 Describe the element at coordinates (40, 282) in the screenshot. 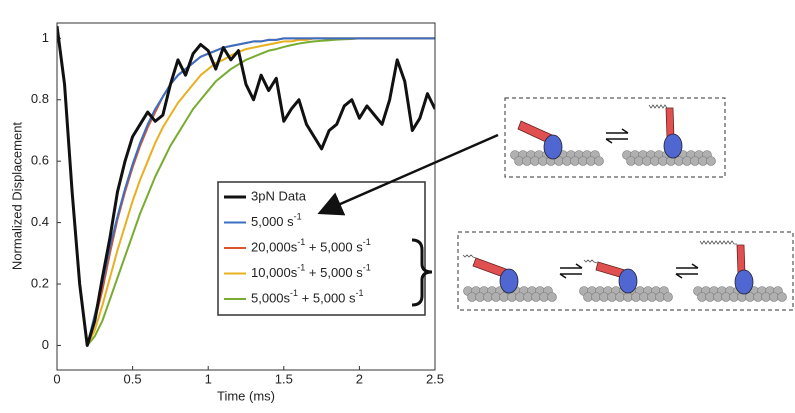

I see `y-tick-label: 0.2` at that location.